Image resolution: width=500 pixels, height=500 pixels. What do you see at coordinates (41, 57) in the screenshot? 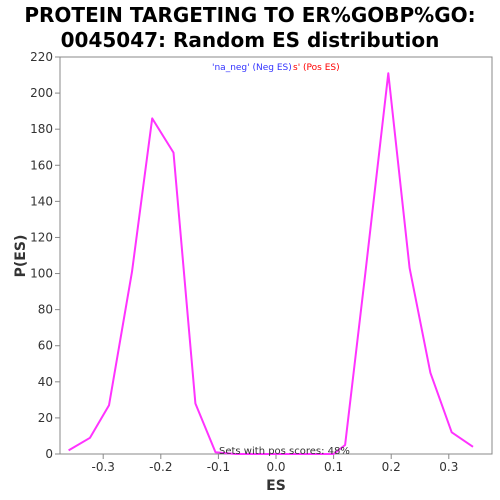
I see `y-tick-label: 220` at bounding box center [41, 57].